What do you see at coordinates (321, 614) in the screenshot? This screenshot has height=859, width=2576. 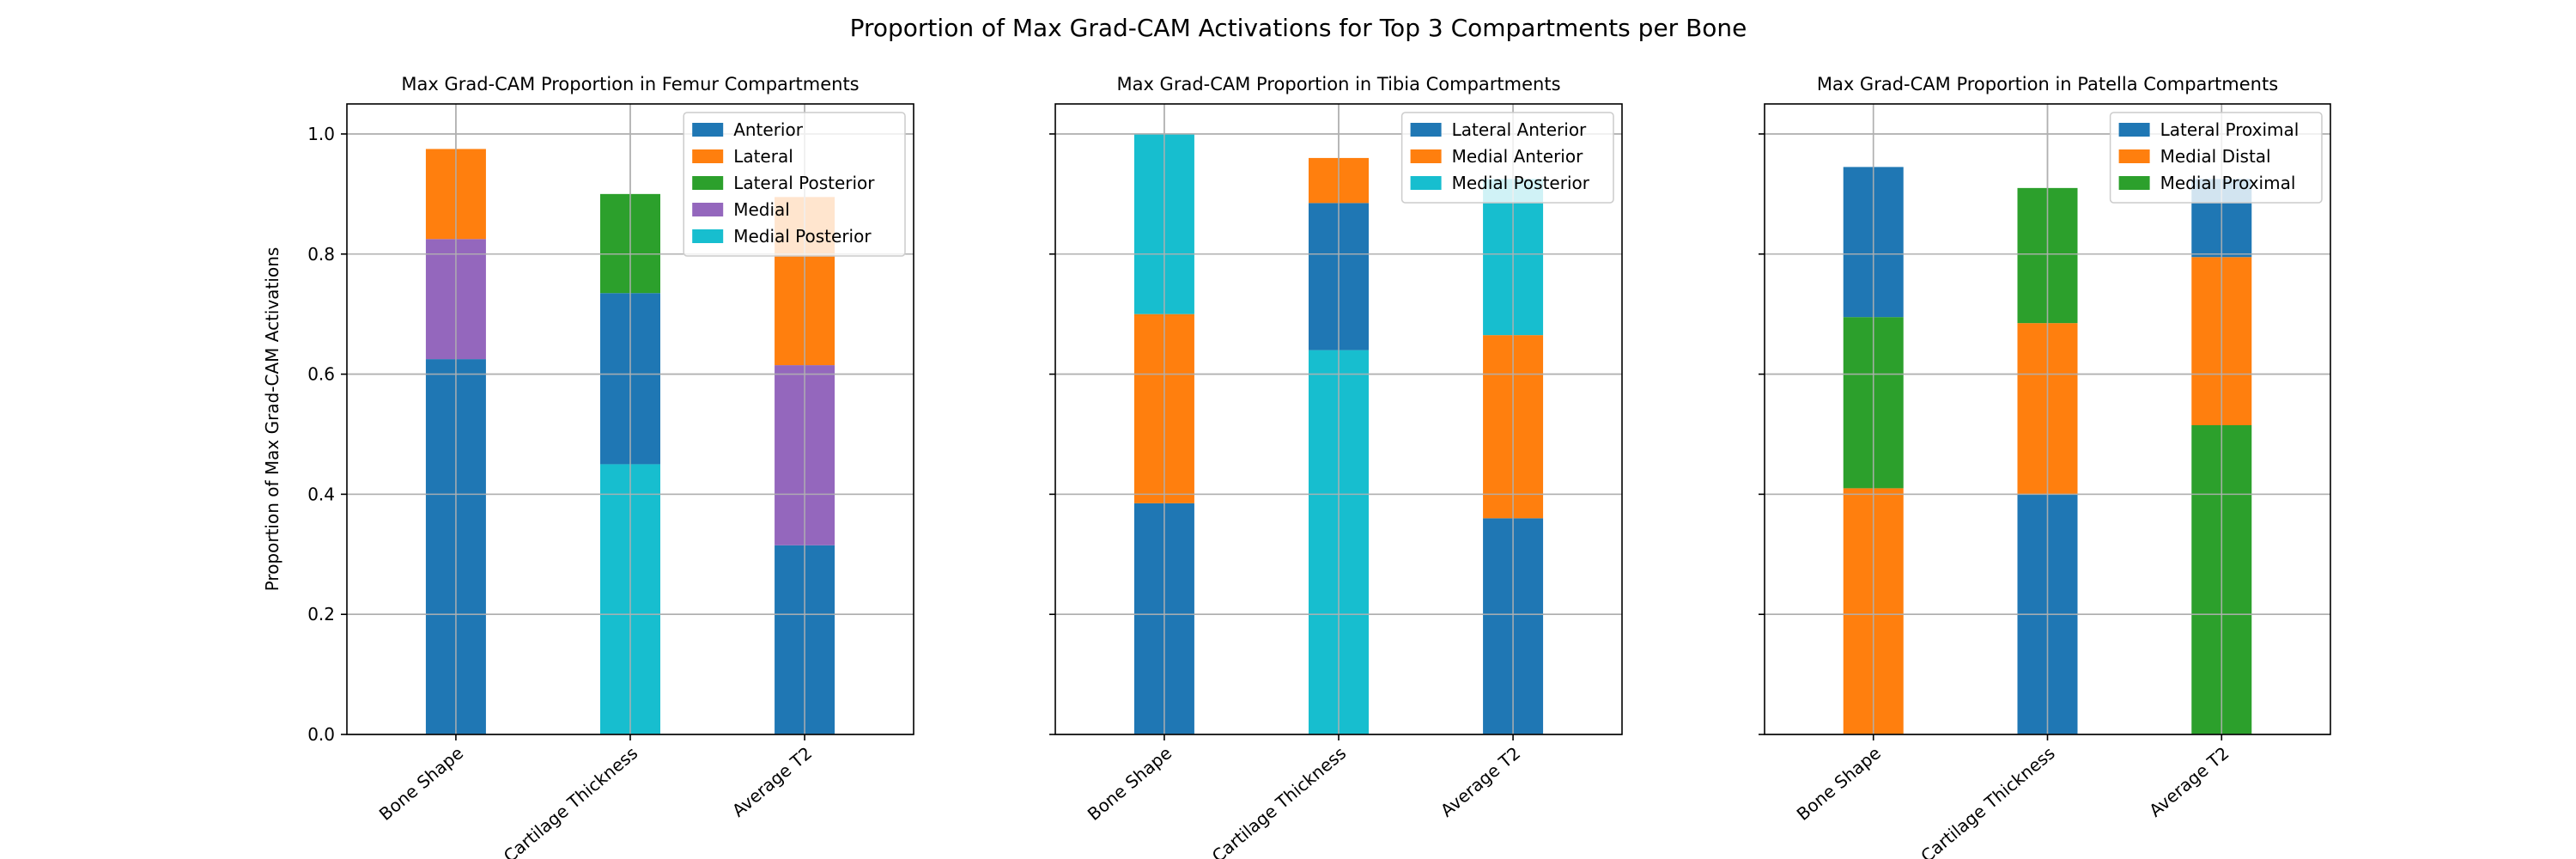 I see `y-tick-label: 0.2` at bounding box center [321, 614].